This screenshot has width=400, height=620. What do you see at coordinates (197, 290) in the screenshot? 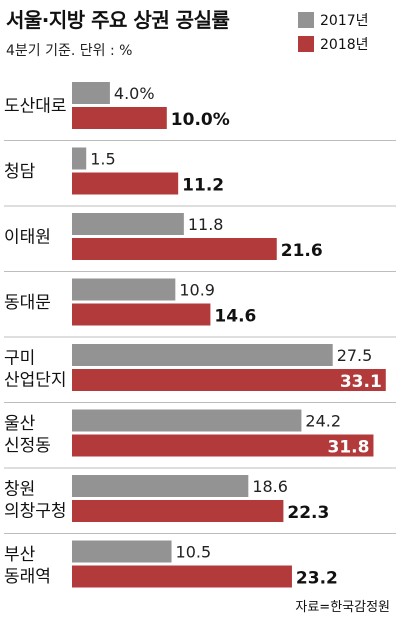
I see `value-label-2017: 10.9` at bounding box center [197, 290].